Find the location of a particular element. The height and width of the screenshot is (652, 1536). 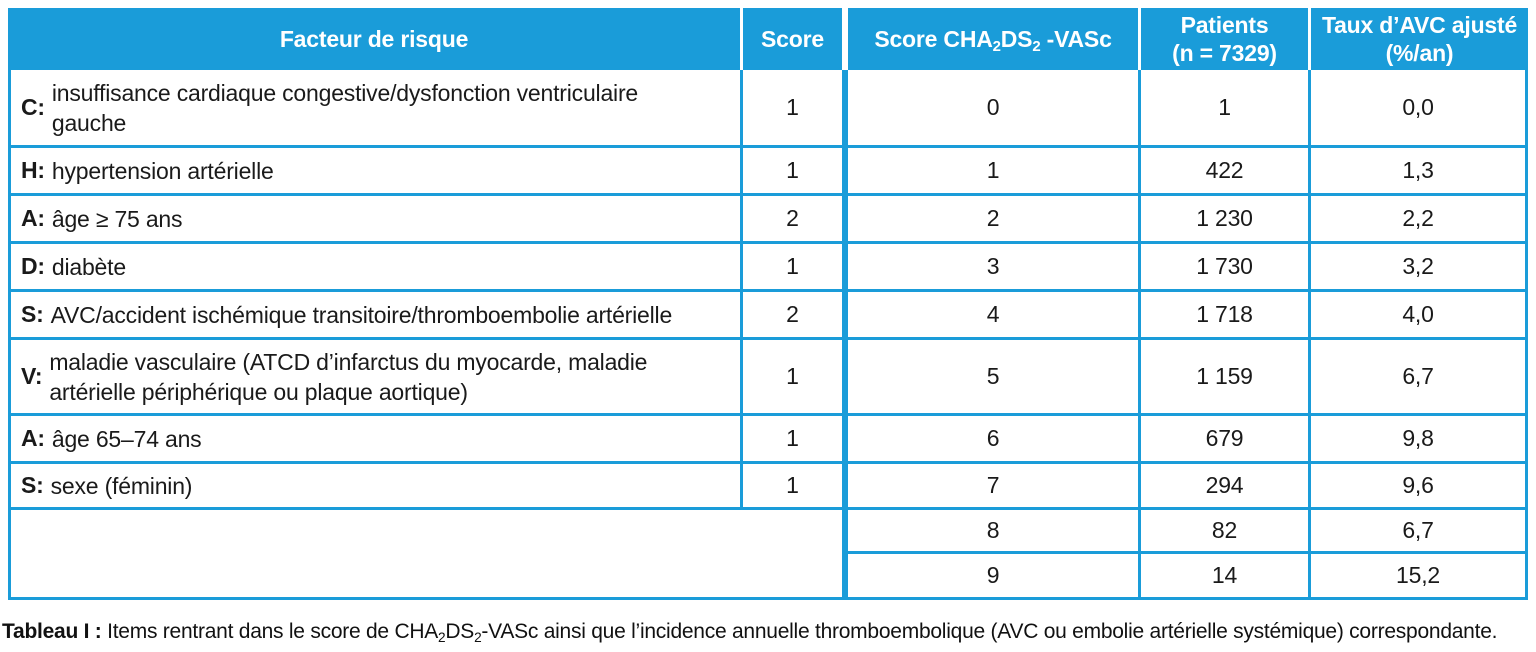

patients-cell: 1 730 is located at coordinates (1226, 266).